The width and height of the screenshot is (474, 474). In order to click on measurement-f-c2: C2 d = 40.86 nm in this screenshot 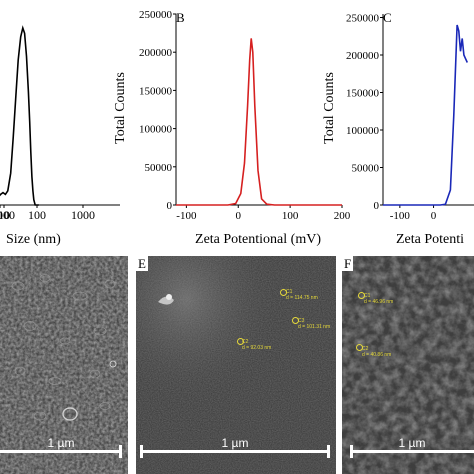, I will do `click(376, 352)`.